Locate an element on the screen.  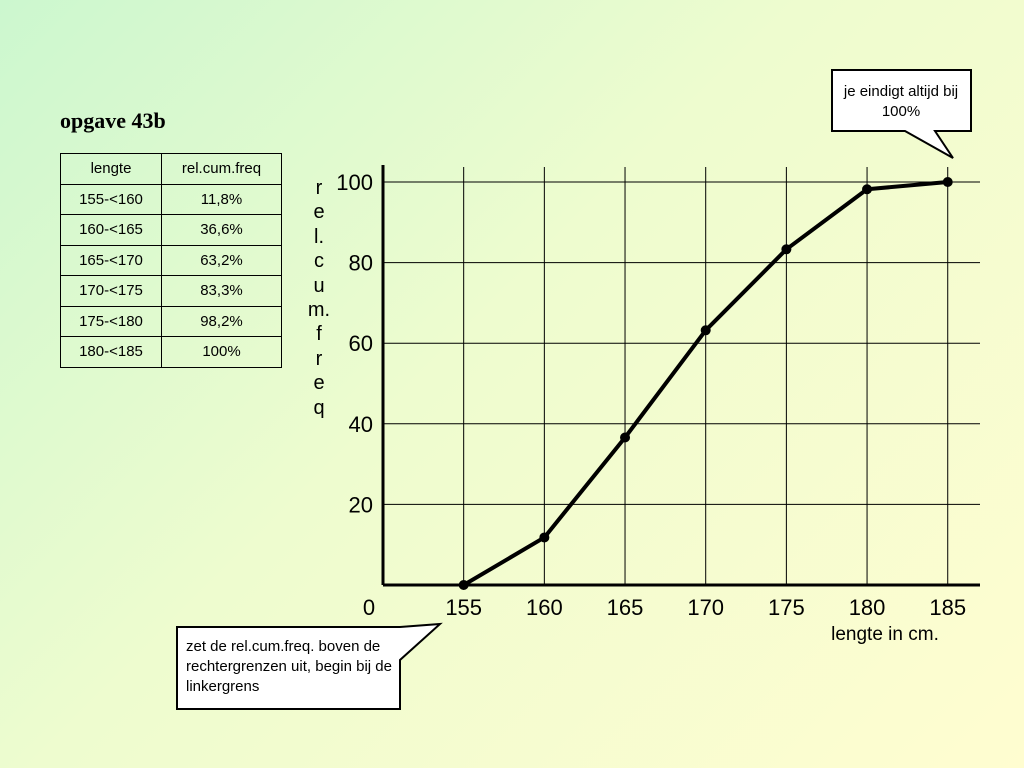
table-cell: 155-<160 is located at coordinates (111, 199).